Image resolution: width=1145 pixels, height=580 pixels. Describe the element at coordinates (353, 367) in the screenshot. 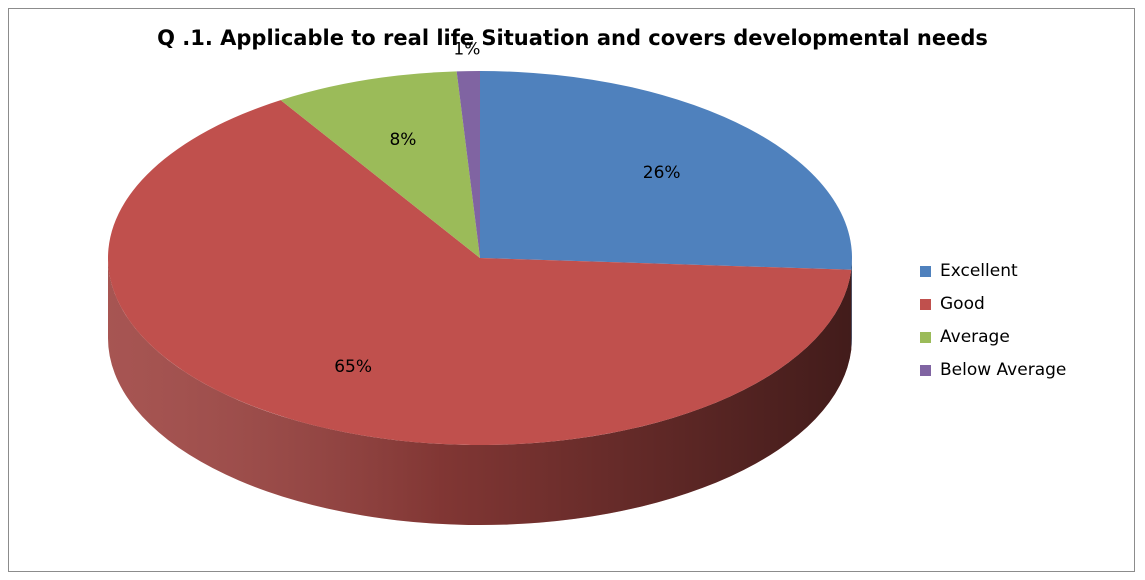

I see `data-label-good: 65%` at that location.